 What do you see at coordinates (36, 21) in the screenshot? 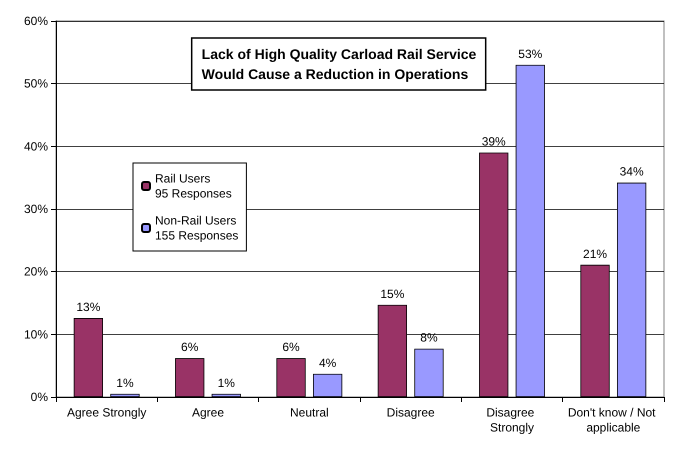
I see `y-tick-label: 60%` at bounding box center [36, 21].